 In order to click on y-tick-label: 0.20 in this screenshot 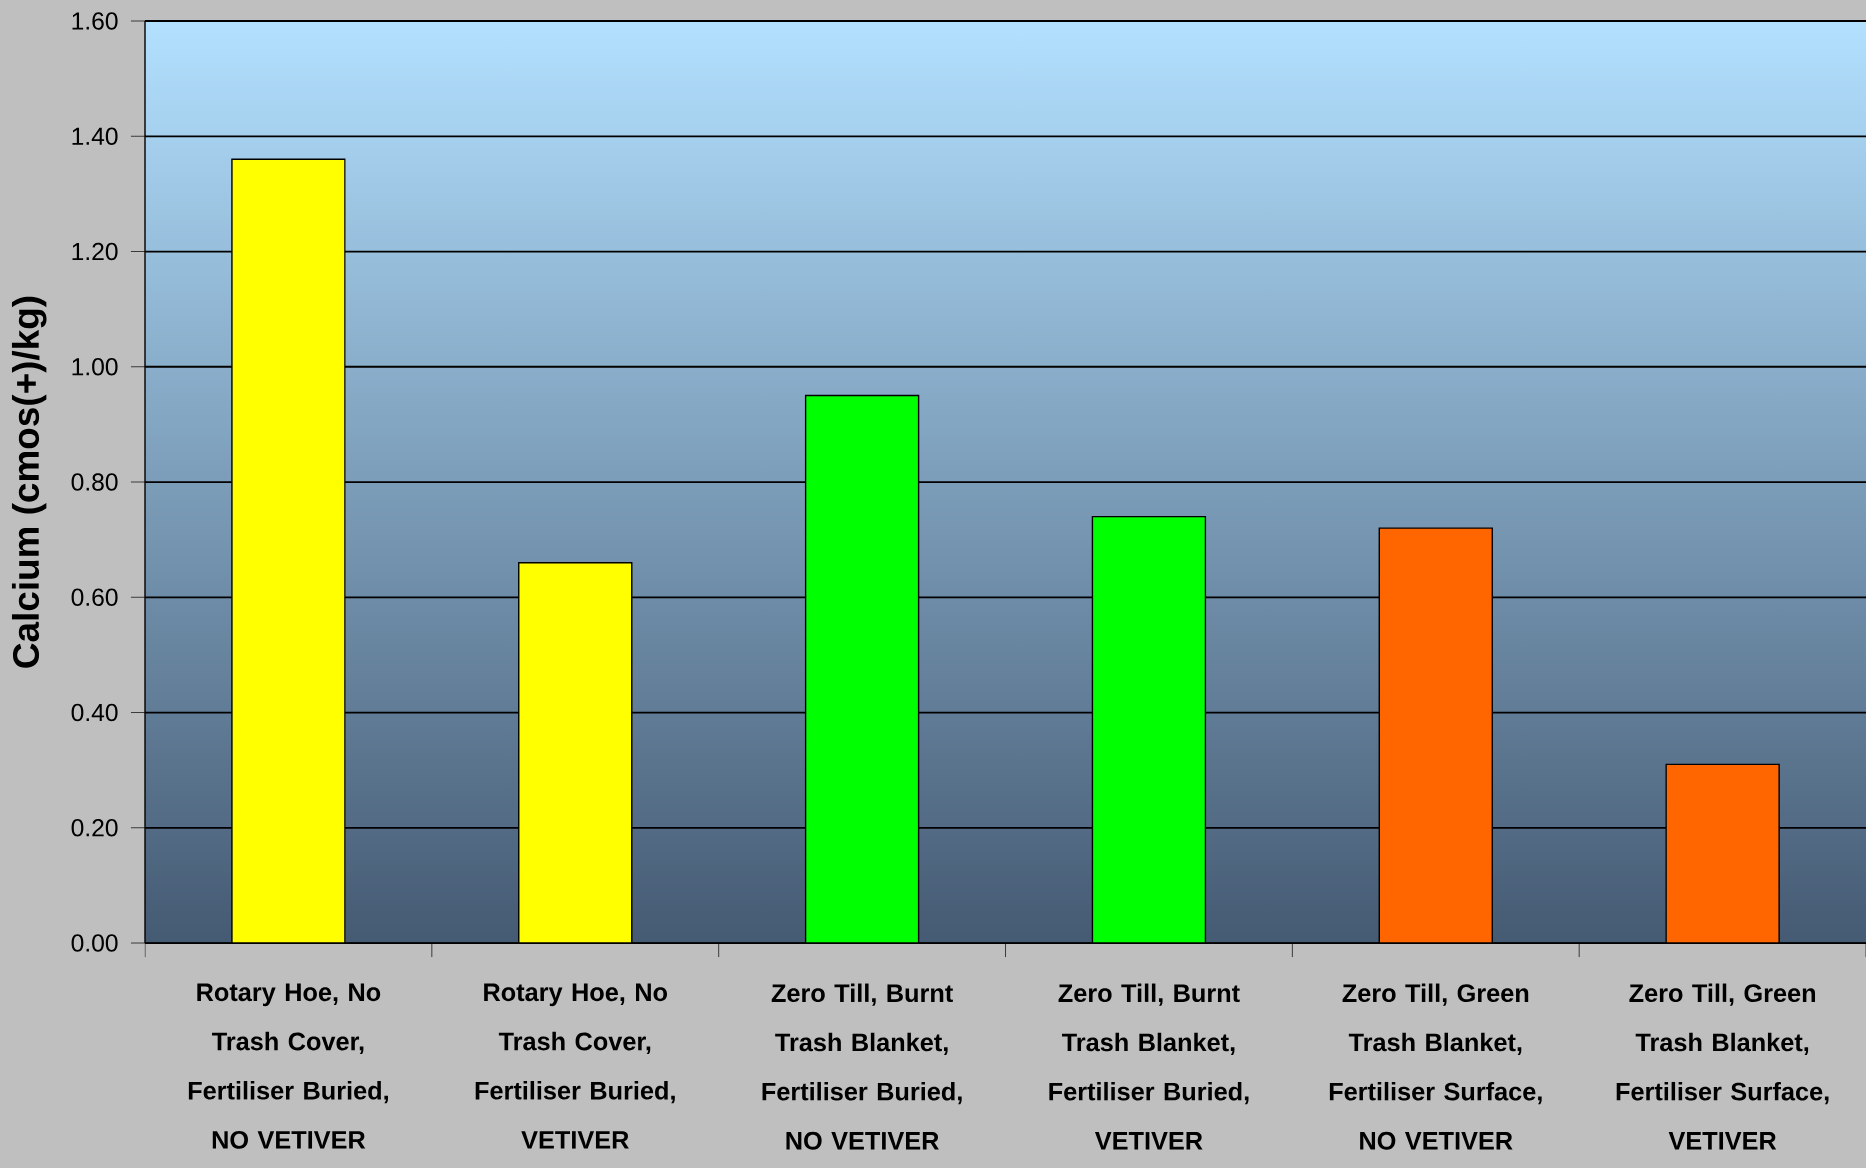, I will do `click(94, 828)`.